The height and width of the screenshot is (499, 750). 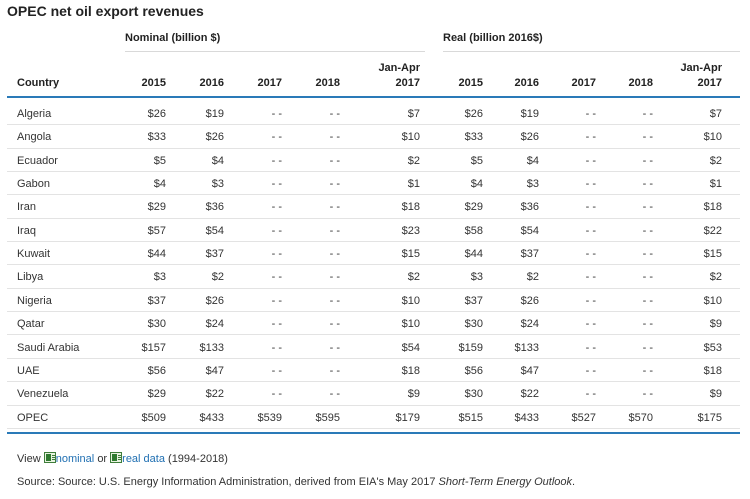 What do you see at coordinates (31, 324) in the screenshot?
I see `cell-country: Qatar` at bounding box center [31, 324].